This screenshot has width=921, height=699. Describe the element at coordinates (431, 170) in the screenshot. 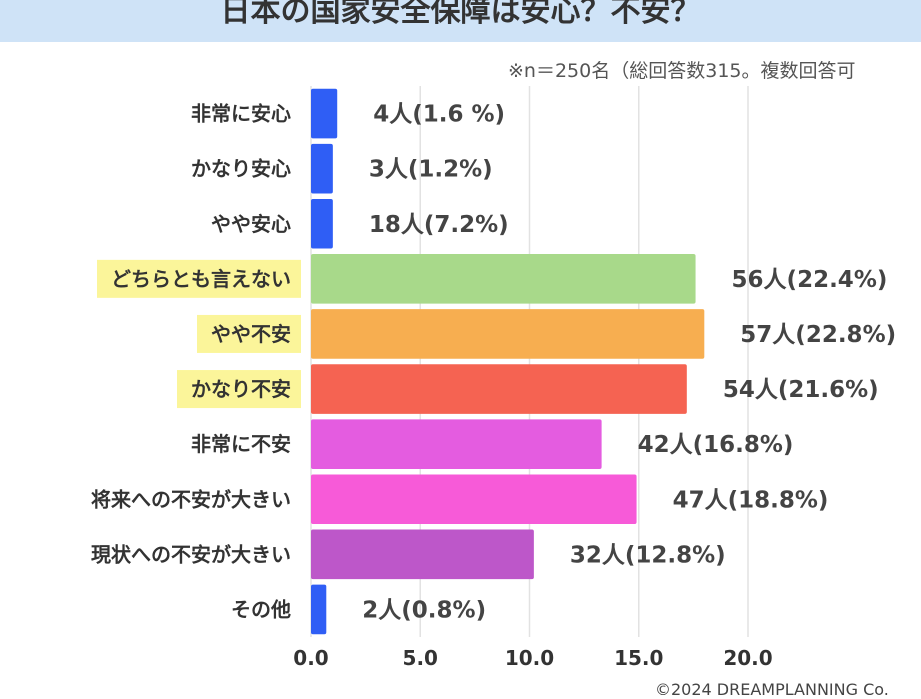

I see `data-label: 3人(1.2%)` at that location.